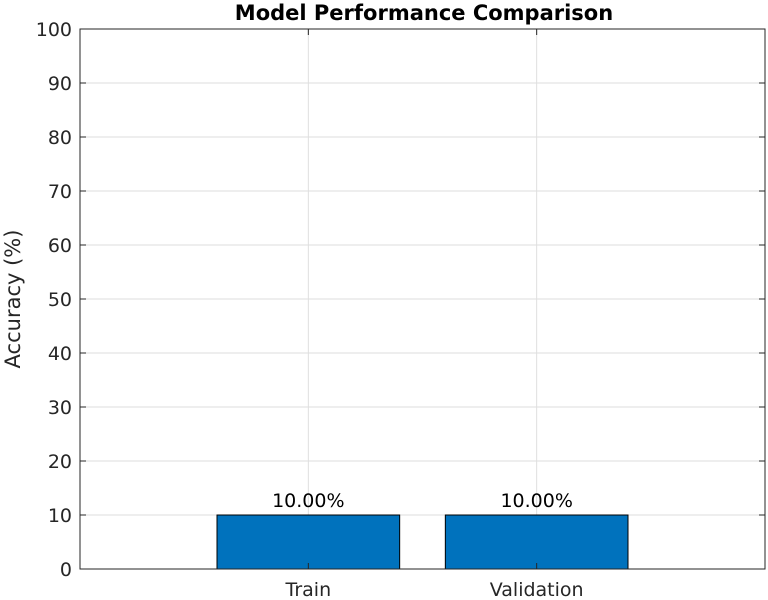 The image size is (768, 600). I want to click on y-tick-label: 60, so click(60, 246).